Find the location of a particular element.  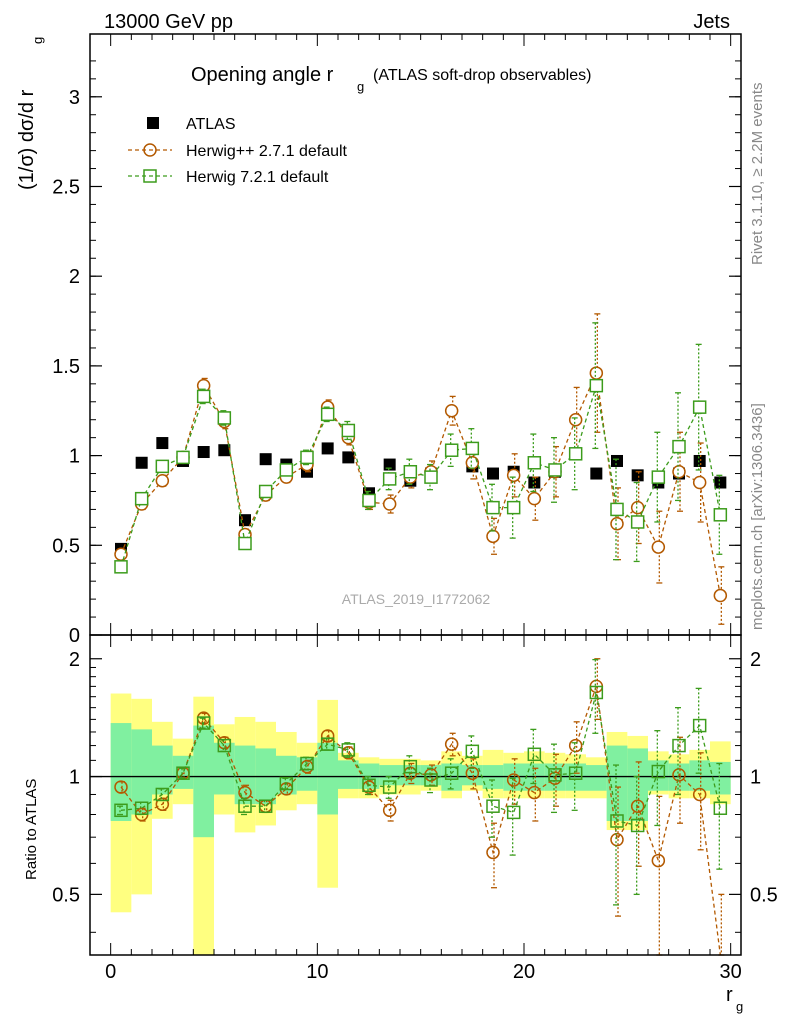

main-ytick-label: 2 is located at coordinates (74, 277).